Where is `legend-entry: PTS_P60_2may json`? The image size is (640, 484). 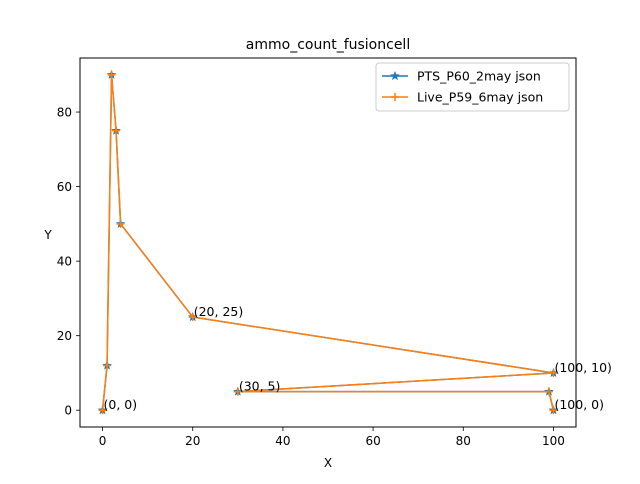
legend-entry: PTS_P60_2may json is located at coordinates (461, 76).